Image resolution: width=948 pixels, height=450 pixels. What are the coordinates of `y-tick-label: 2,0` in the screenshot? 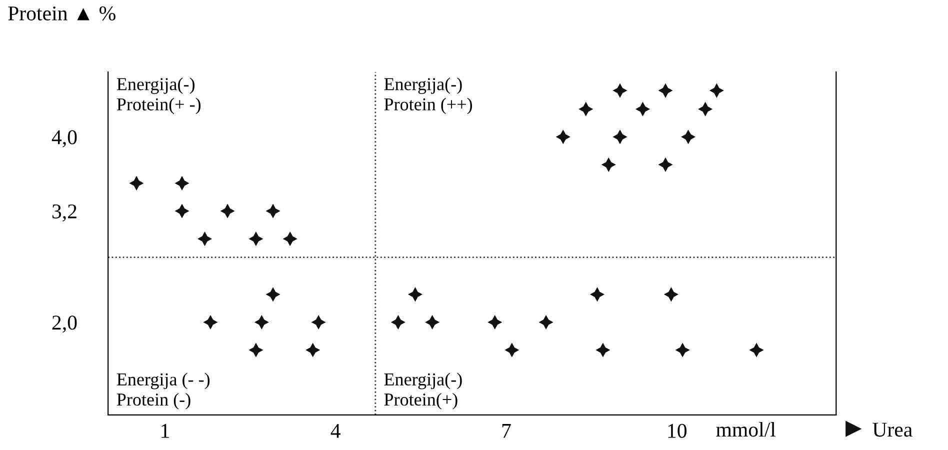 It's located at (64, 324).